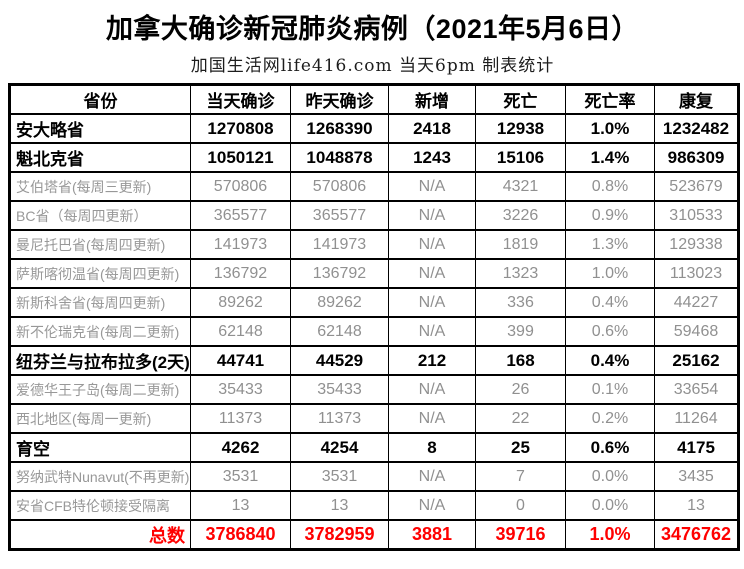 Image resolution: width=744 pixels, height=569 pixels. I want to click on table-row: 努纳武特Nunavut(不再更新) 3531 3531 N/A 7 0.0% 3435, so click(374, 476).